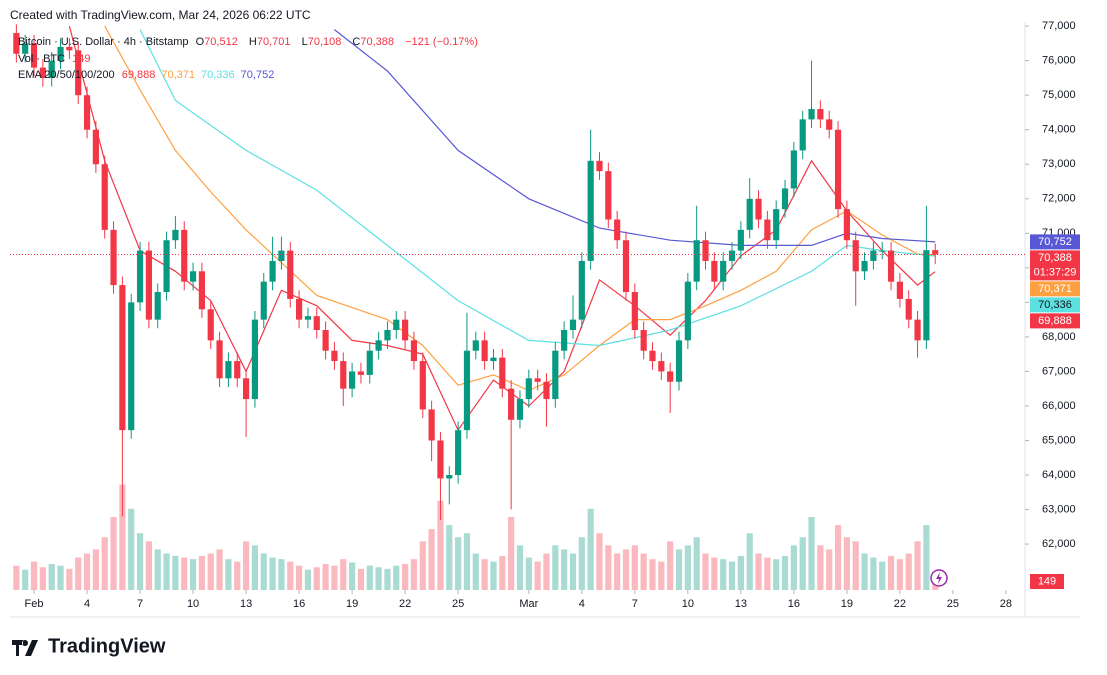  Describe the element at coordinates (178, 75) in the screenshot. I see `ema-value: 70,371` at that location.